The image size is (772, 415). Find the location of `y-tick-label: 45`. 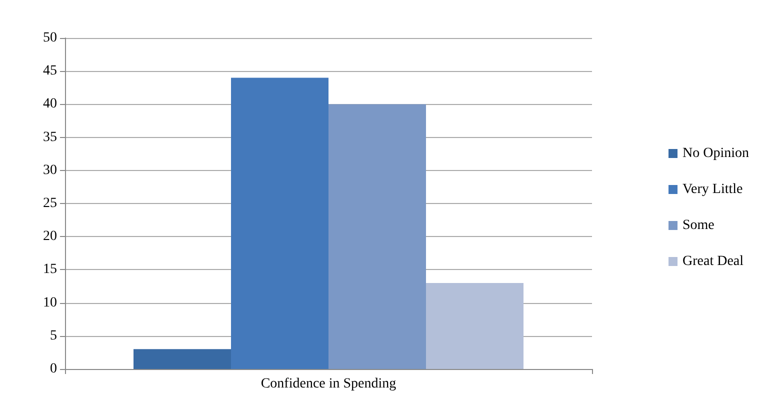

y-tick-label: 45 is located at coordinates (50, 71).